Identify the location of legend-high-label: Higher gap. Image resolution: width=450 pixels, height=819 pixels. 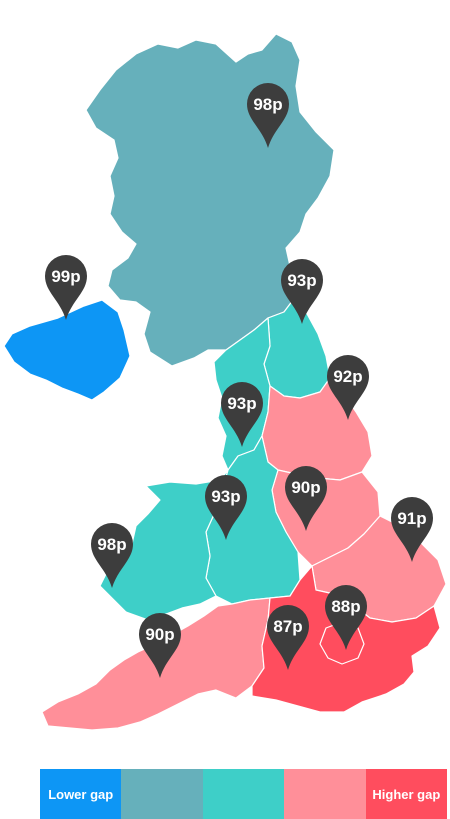
(406, 794).